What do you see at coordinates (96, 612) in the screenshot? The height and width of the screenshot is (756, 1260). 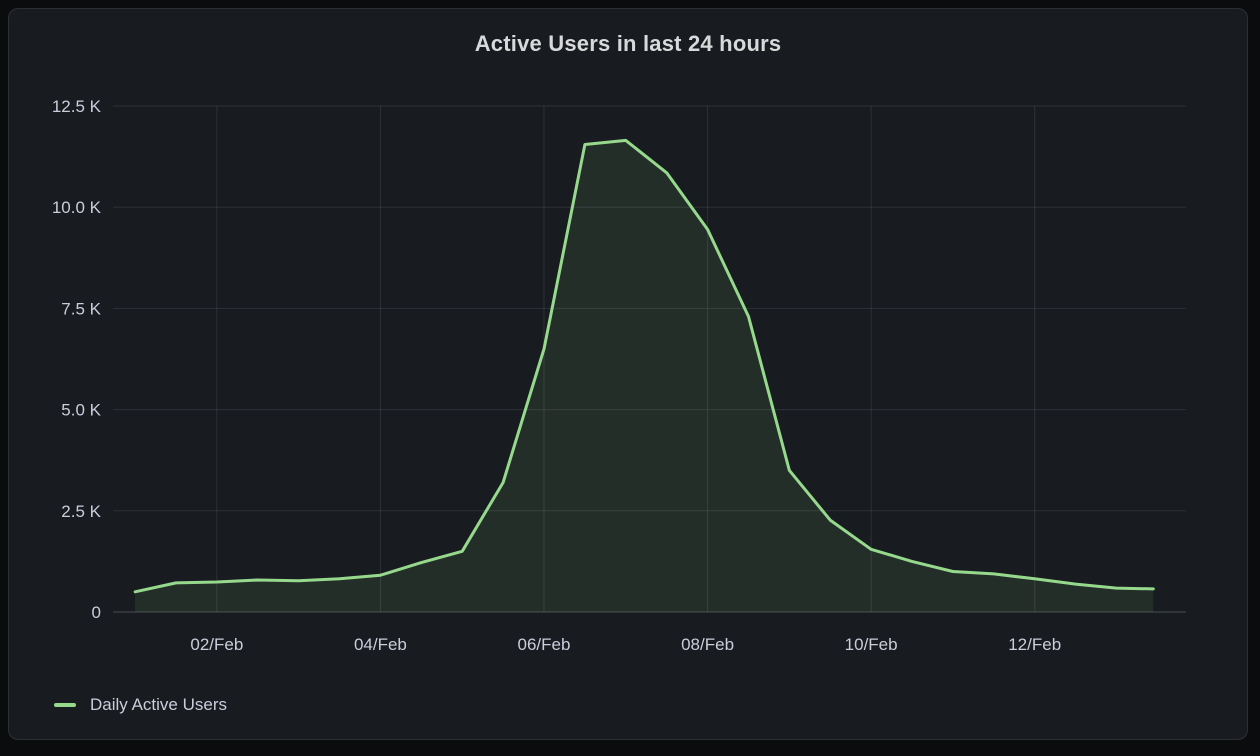 I see `y-axis-tick-label: 0` at bounding box center [96, 612].